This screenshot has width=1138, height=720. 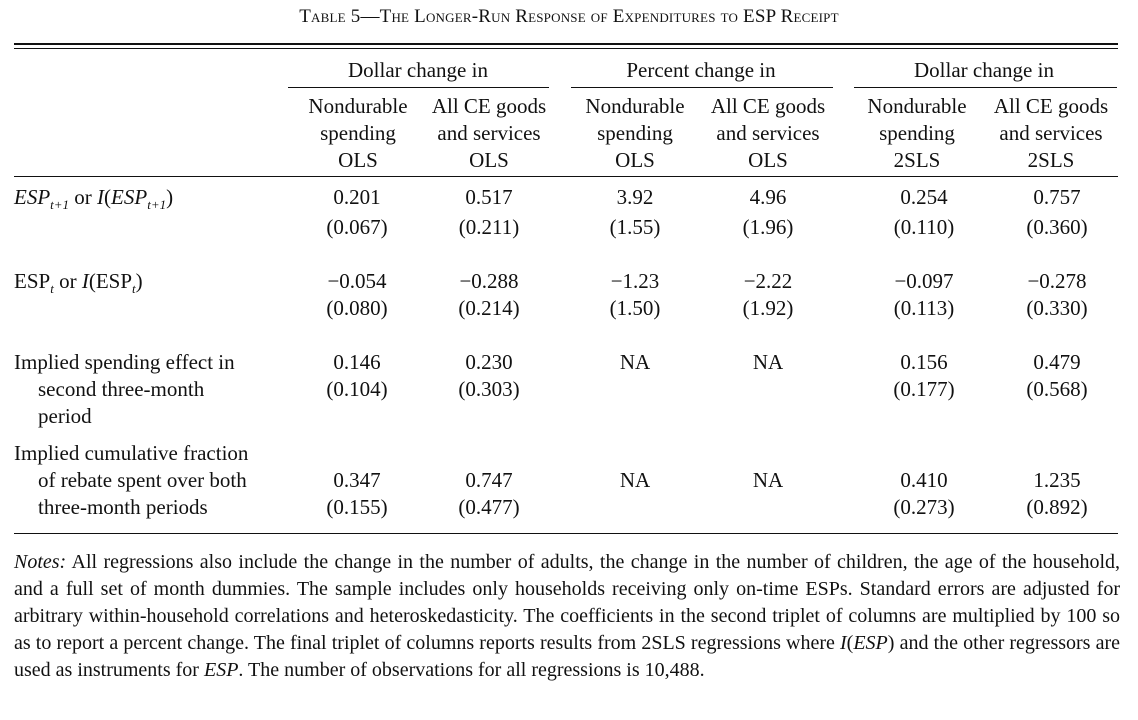 What do you see at coordinates (357, 308) in the screenshot?
I see `table-cell-se: (0.080)` at bounding box center [357, 308].